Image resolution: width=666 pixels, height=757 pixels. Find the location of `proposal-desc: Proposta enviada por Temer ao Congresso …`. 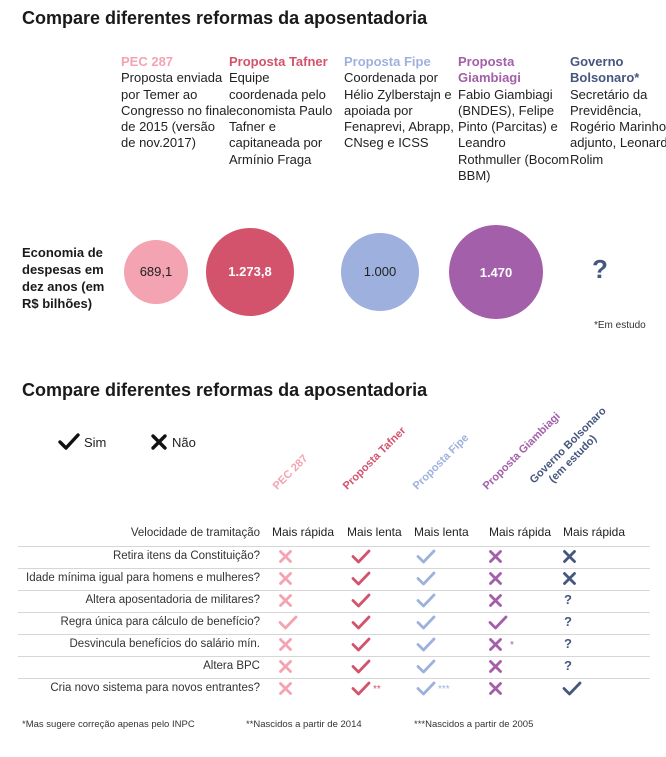

proposal-desc: Proposta enviada por Temer ao Congresso … is located at coordinates (175, 110).